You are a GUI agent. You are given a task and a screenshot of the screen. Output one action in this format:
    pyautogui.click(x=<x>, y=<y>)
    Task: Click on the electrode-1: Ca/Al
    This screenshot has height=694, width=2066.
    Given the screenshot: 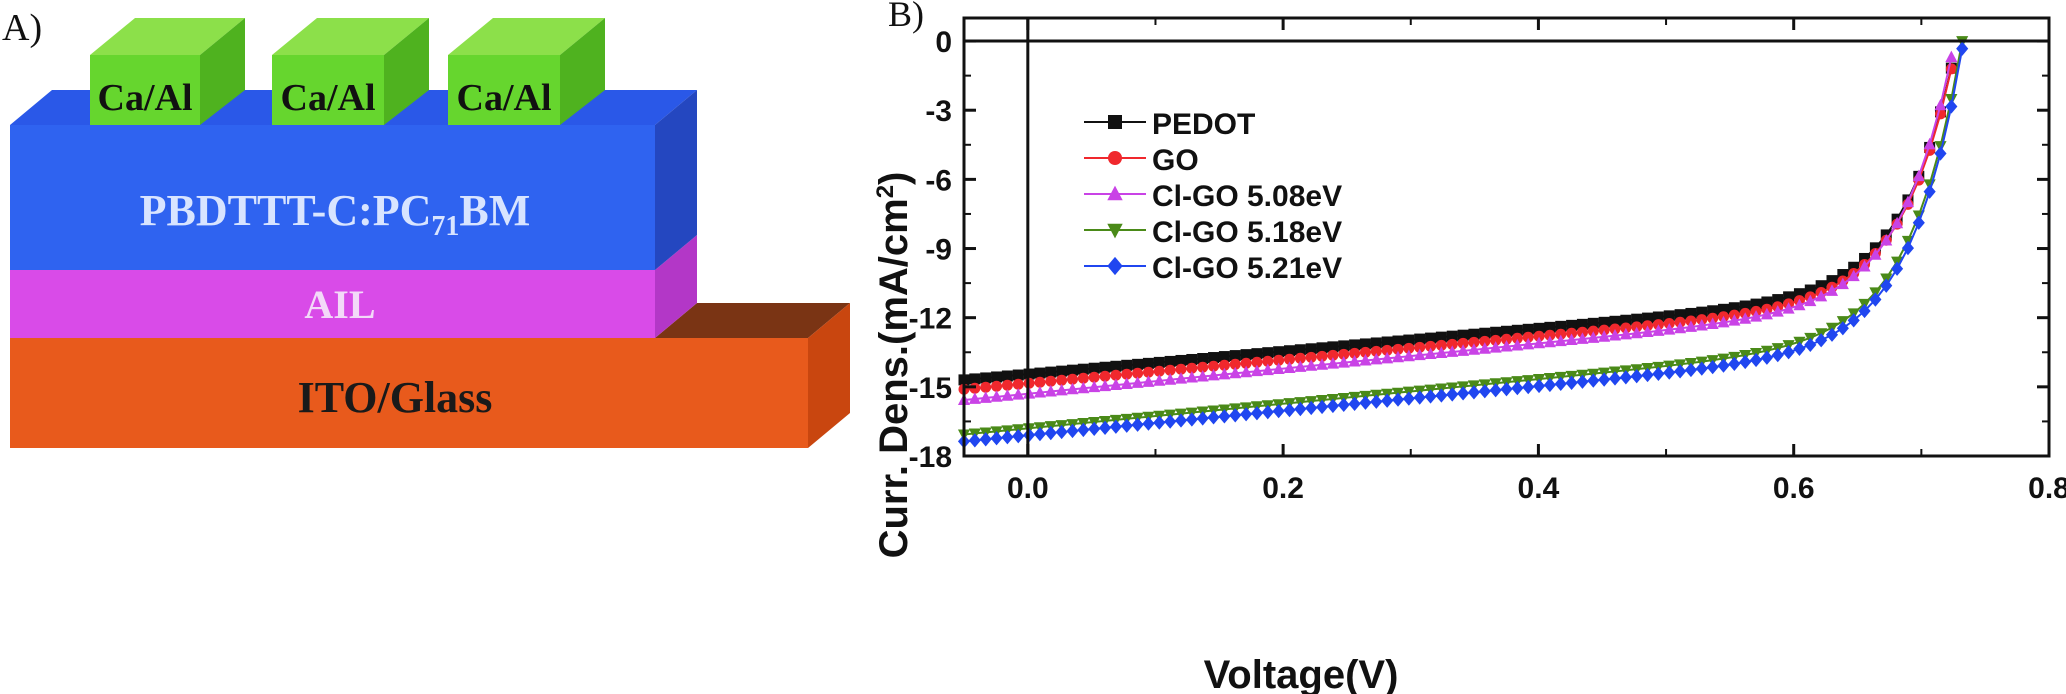 What is the action you would take?
    pyautogui.click(x=167, y=71)
    